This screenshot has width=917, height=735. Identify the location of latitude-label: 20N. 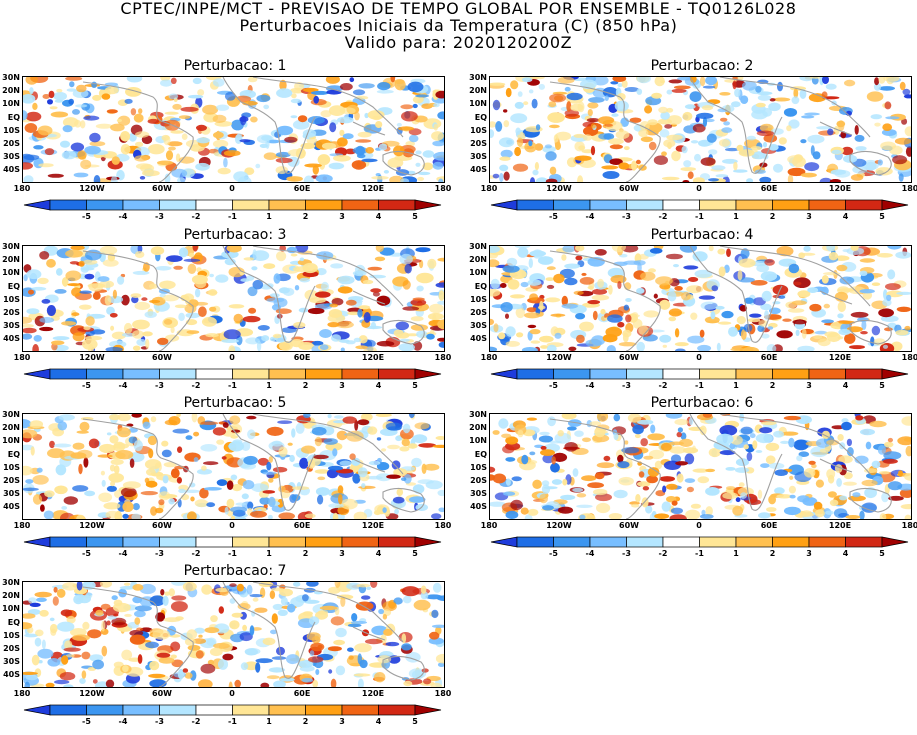
(11, 596).